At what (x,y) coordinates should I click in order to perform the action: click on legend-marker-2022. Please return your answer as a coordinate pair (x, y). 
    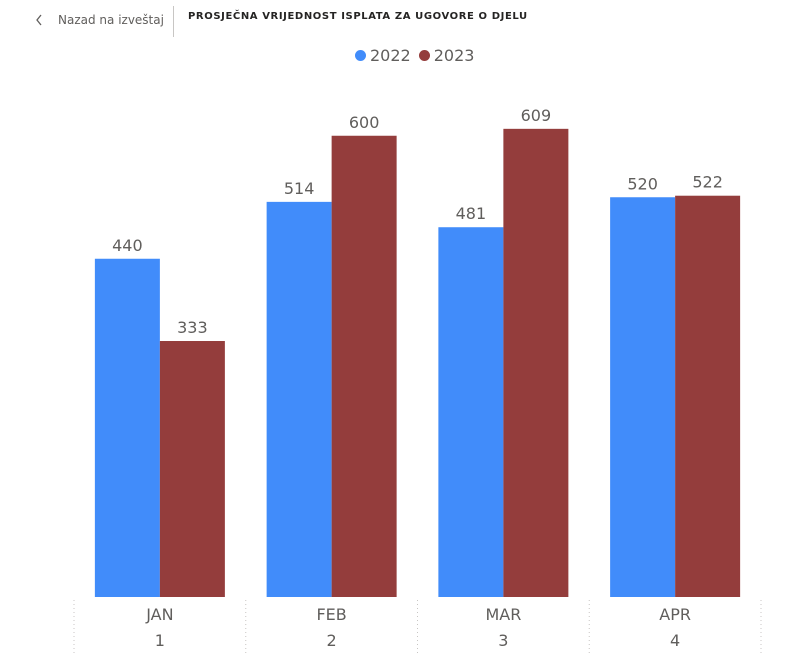
    Looking at the image, I should click on (360, 55).